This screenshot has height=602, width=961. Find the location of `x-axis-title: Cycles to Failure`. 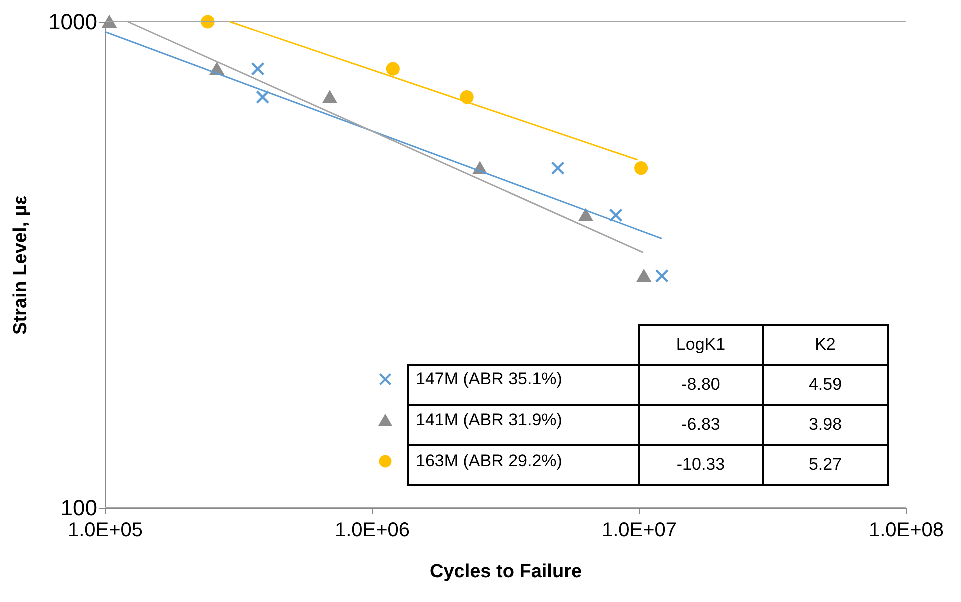

x-axis-title: Cycles to Failure is located at coordinates (506, 572).